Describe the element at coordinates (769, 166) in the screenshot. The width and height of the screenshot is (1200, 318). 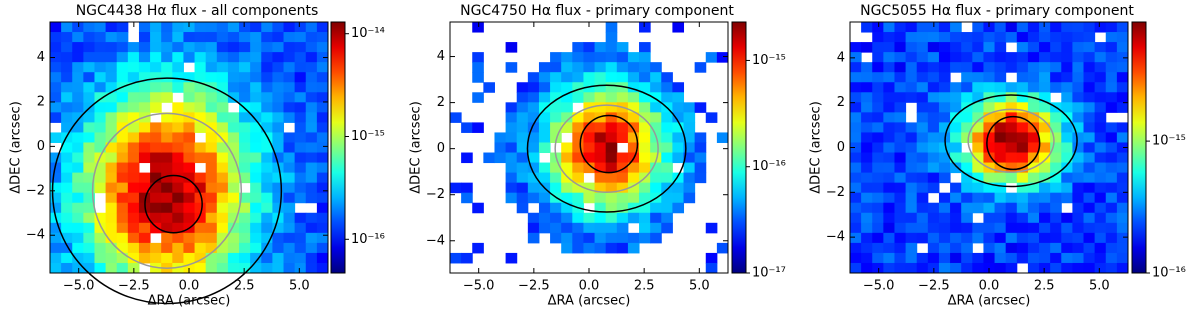
I see `colorbar-tick-label: 10⁻¹⁶` at that location.